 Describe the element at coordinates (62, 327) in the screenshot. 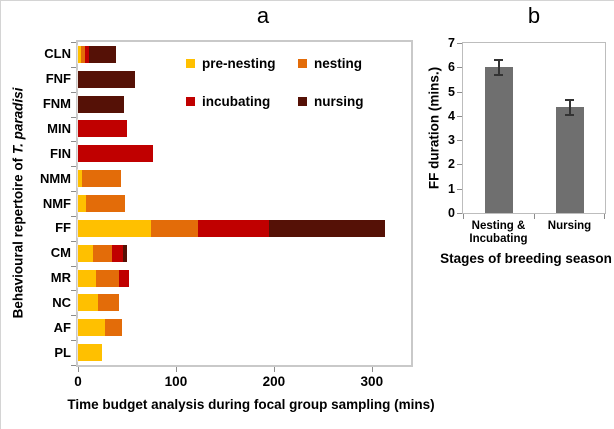

I see `category-label: AF` at that location.